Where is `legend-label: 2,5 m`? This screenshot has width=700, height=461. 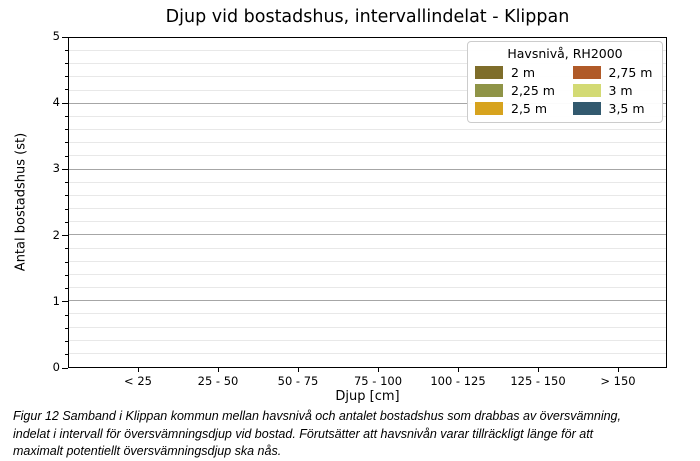
legend-label: 2,5 m is located at coordinates (529, 108).